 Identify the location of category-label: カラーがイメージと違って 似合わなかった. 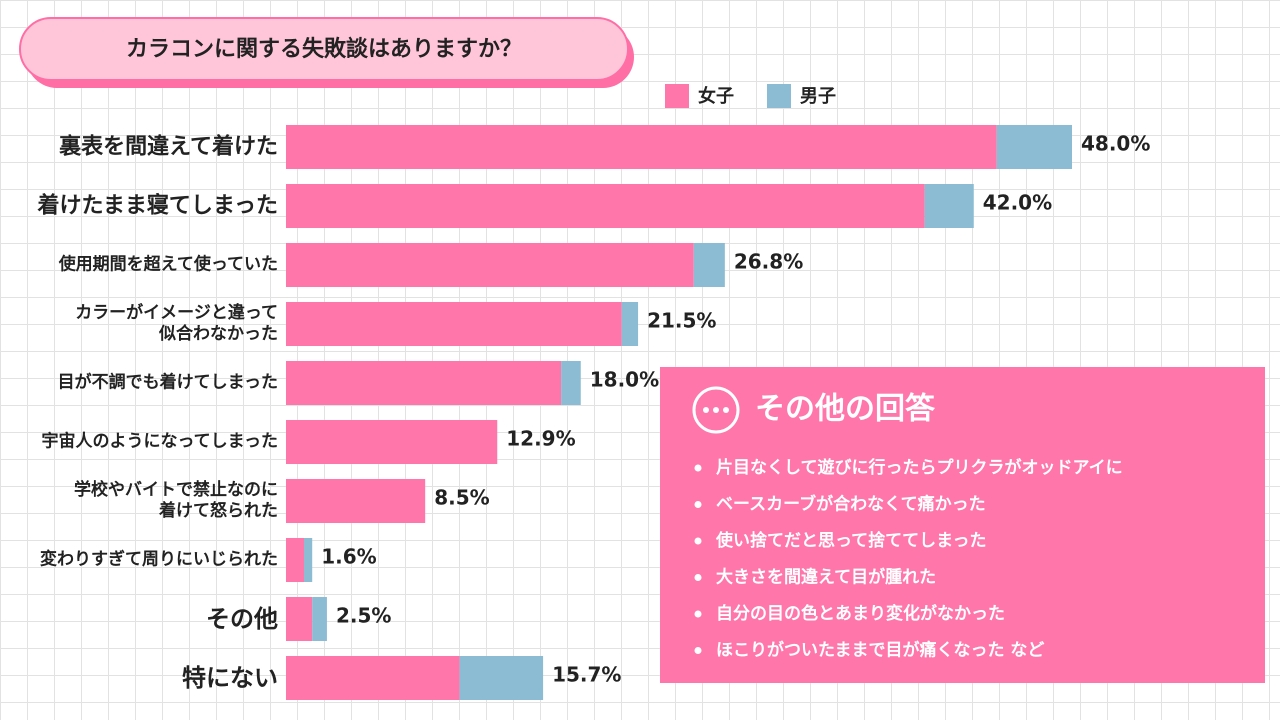
(176, 323).